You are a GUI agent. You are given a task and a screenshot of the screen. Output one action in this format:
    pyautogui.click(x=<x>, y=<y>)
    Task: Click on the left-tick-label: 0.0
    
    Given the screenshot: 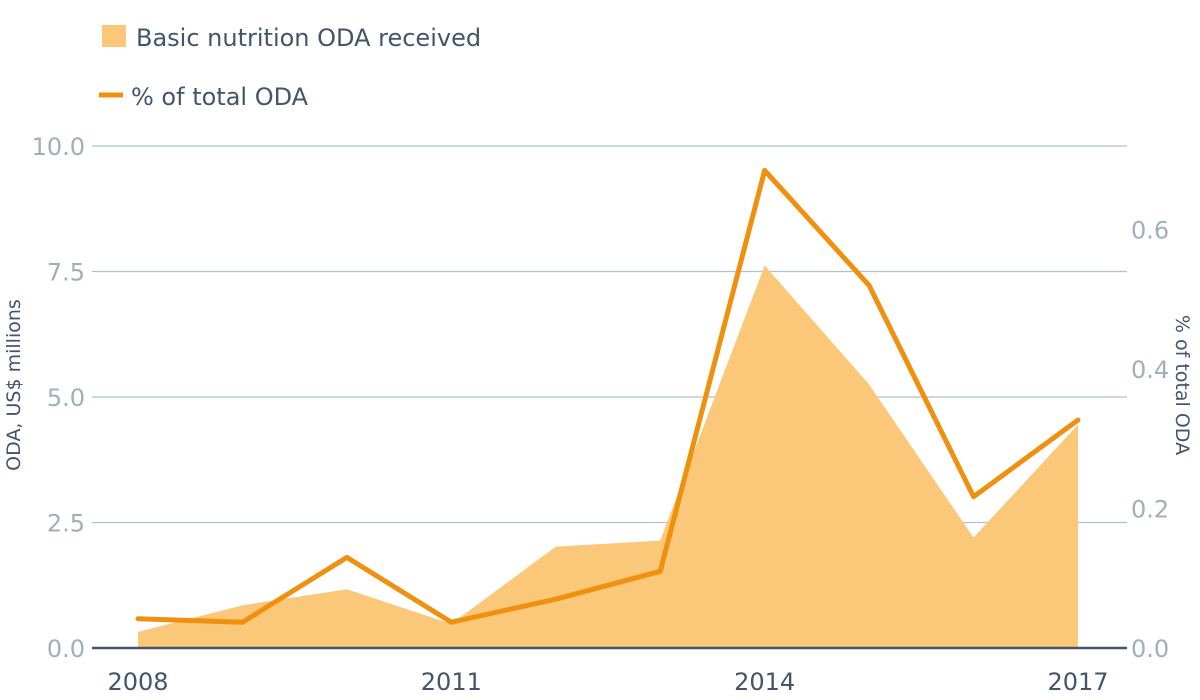 What is the action you would take?
    pyautogui.click(x=66, y=649)
    